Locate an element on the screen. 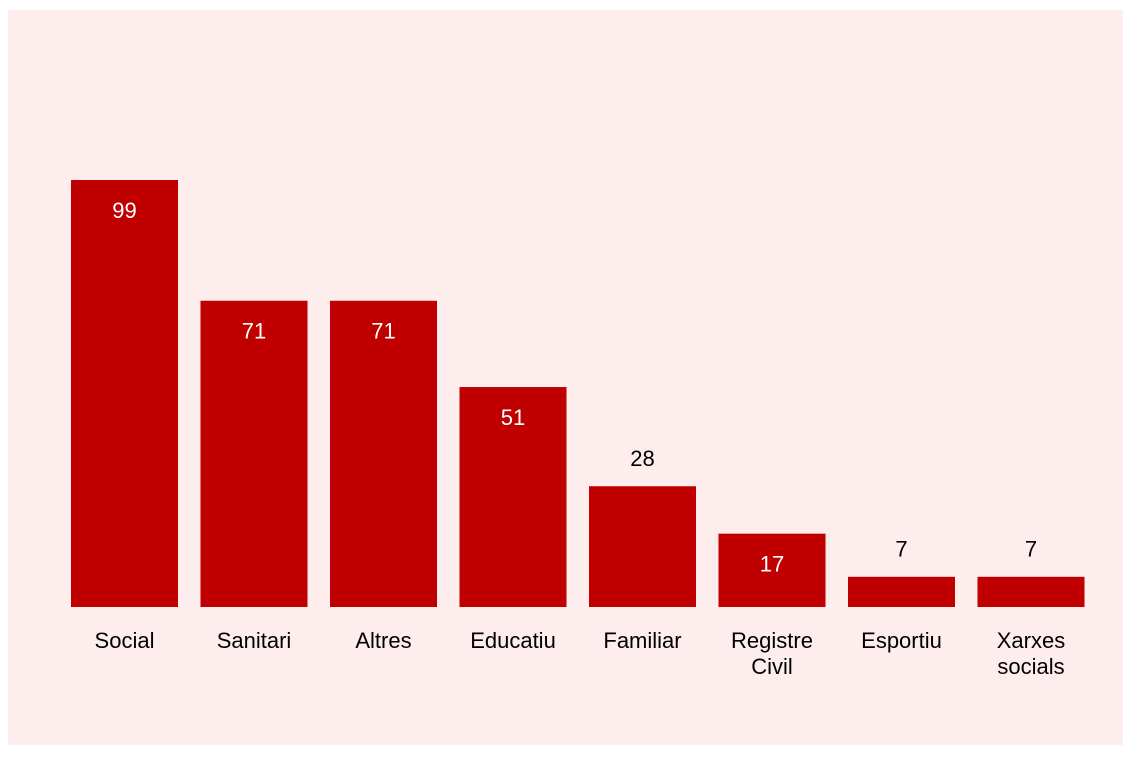 This screenshot has height=758, width=1131. x-tick-label: Educatiu is located at coordinates (513, 640).